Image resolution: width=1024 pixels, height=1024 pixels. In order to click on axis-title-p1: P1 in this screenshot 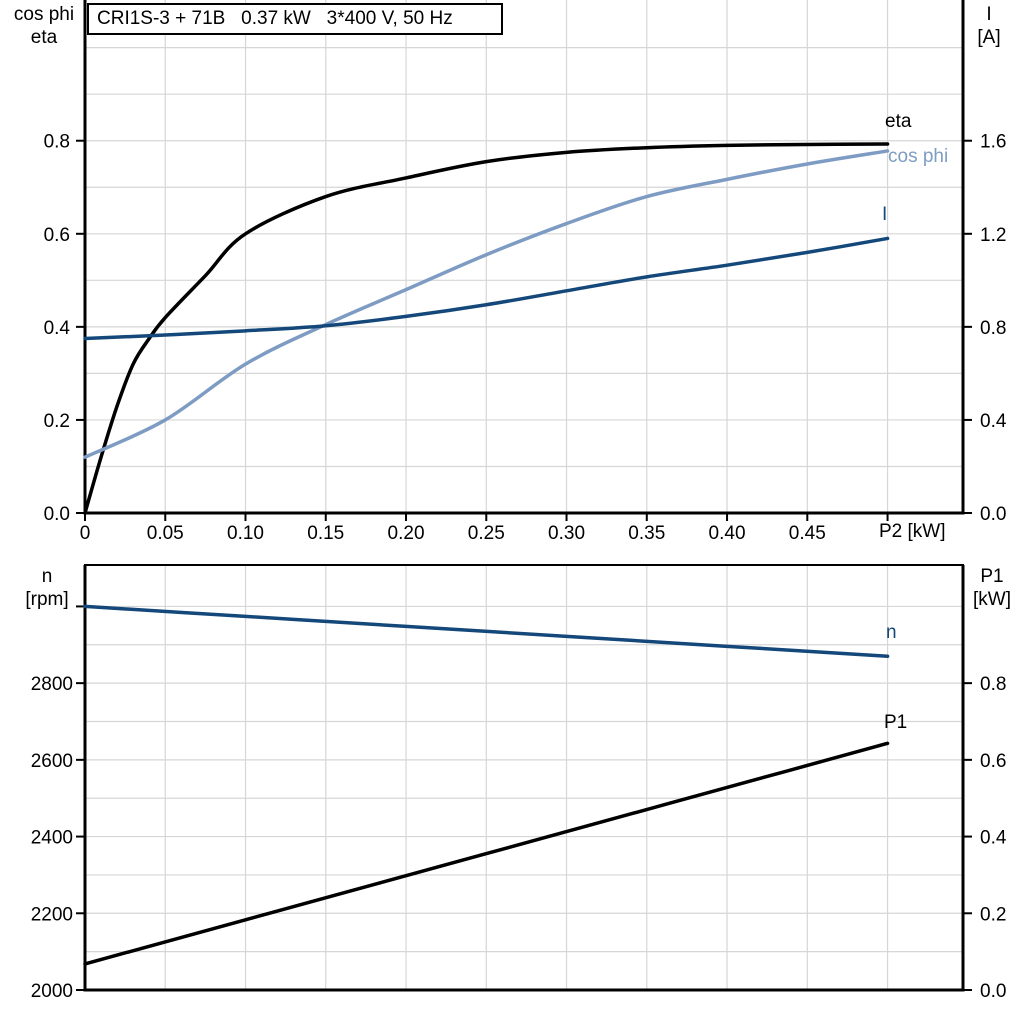, I will do `click(992, 576)`.